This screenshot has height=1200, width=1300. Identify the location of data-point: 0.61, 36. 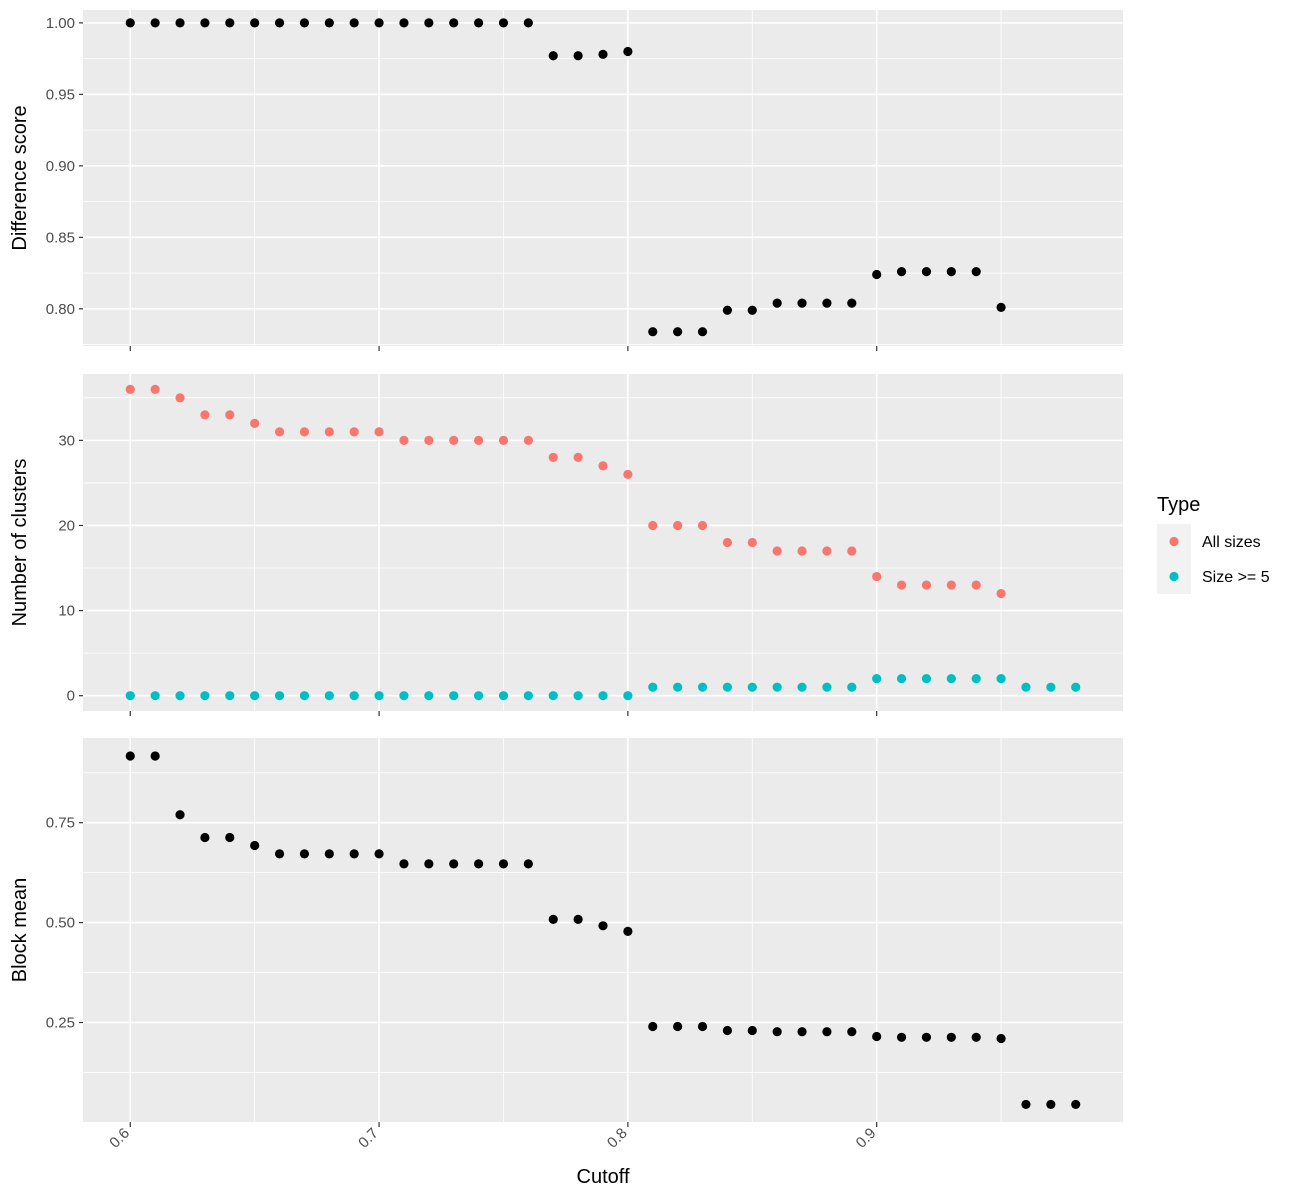
(155, 389).